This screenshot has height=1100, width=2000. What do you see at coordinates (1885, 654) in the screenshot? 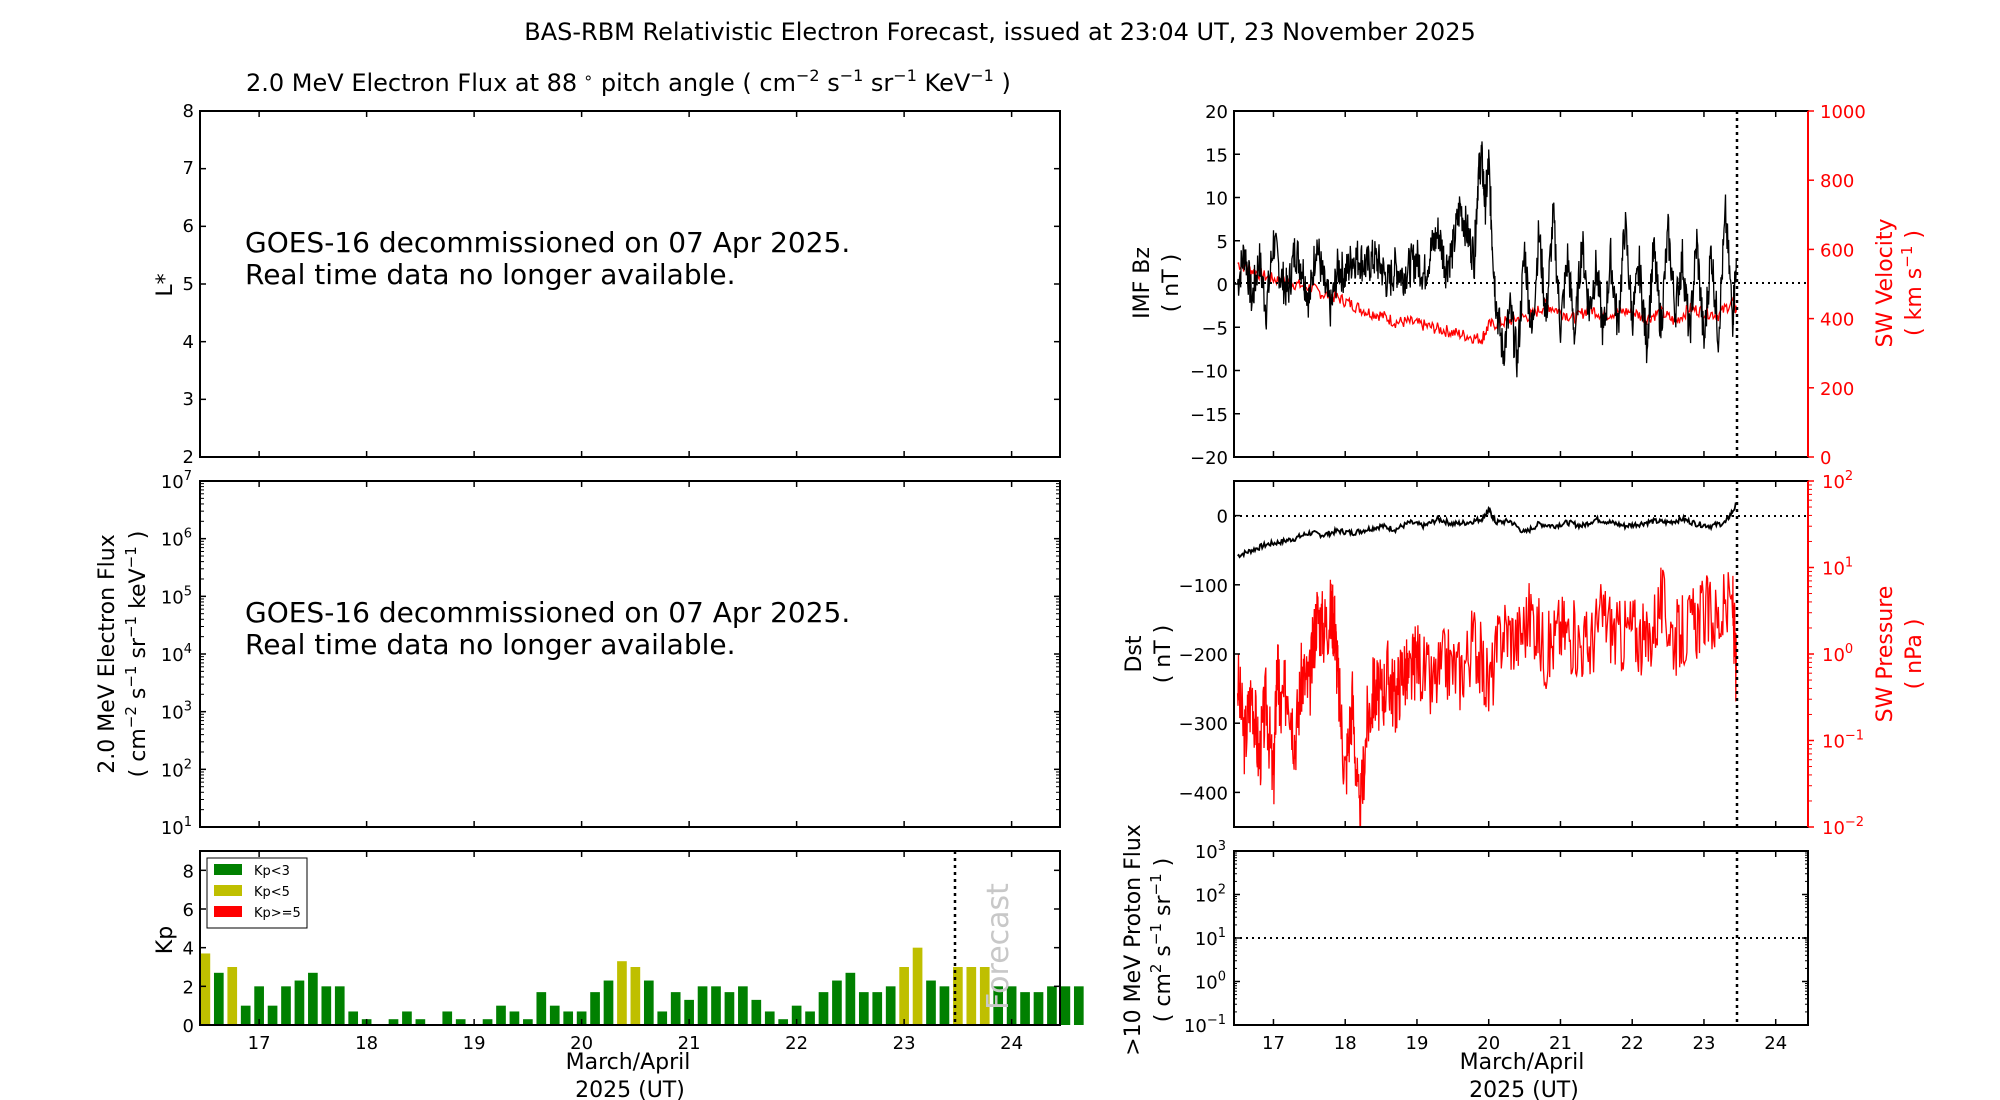
I see `swp-right-label-line1: SW Pressure` at bounding box center [1885, 654].